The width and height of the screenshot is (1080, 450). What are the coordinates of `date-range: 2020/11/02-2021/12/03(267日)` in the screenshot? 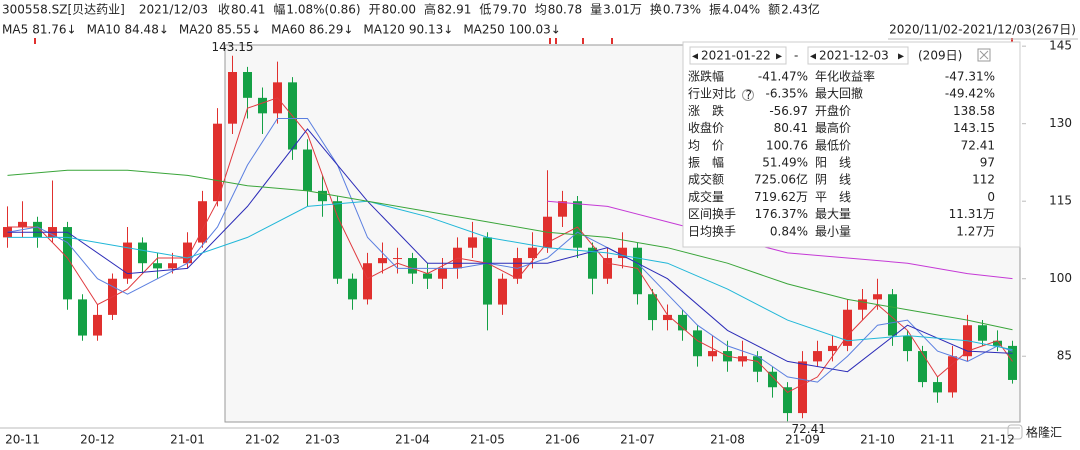 It's located at (982, 30).